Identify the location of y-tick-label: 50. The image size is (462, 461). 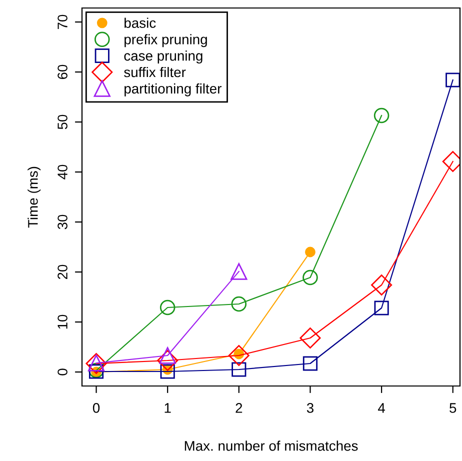
(63, 122).